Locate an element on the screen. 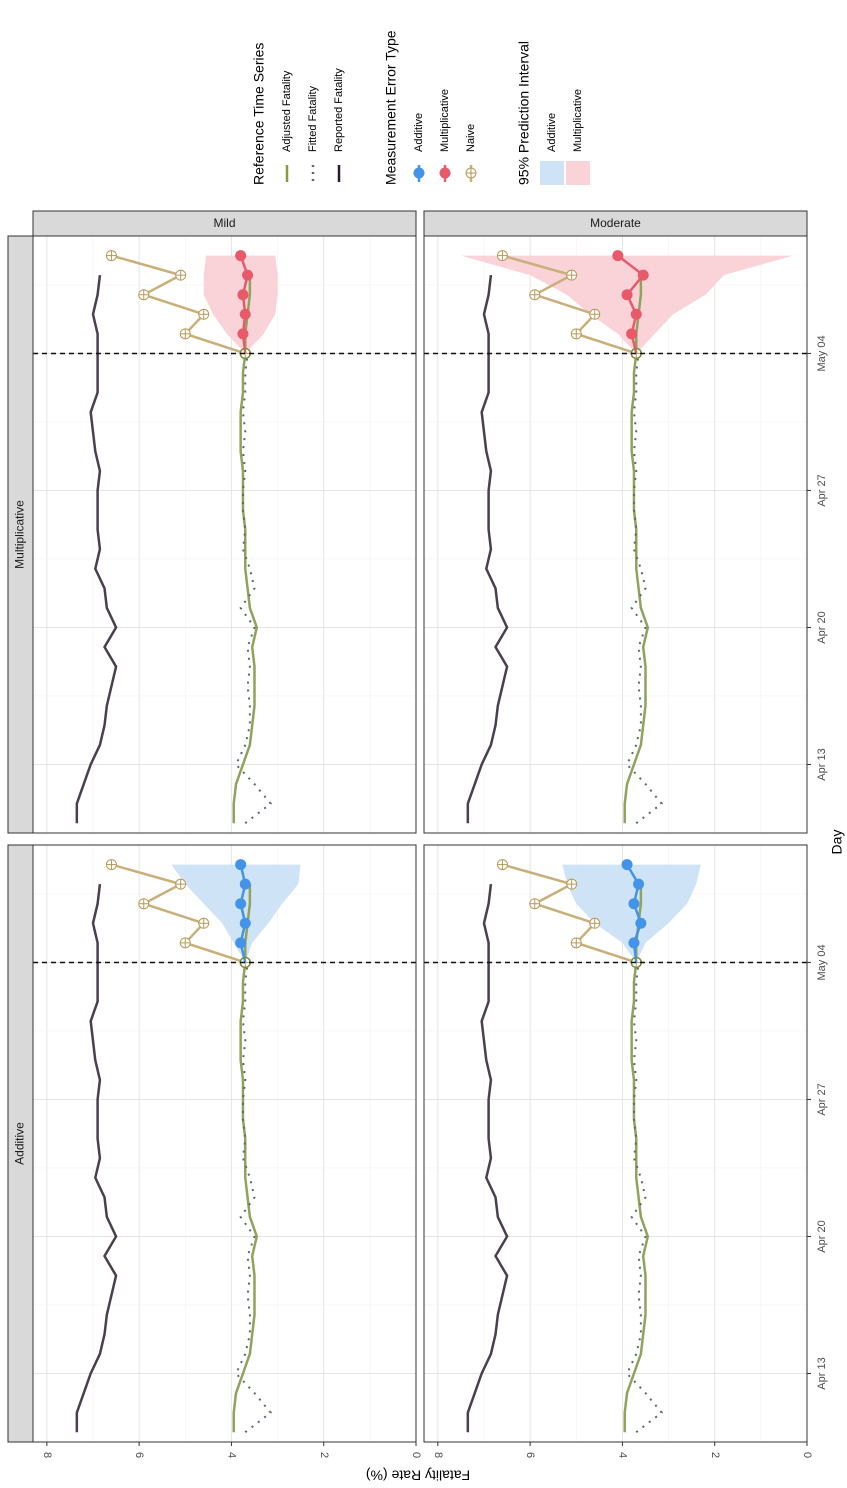 The height and width of the screenshot is (1488, 847). row-strip-label: Moderate is located at coordinates (615, 223).